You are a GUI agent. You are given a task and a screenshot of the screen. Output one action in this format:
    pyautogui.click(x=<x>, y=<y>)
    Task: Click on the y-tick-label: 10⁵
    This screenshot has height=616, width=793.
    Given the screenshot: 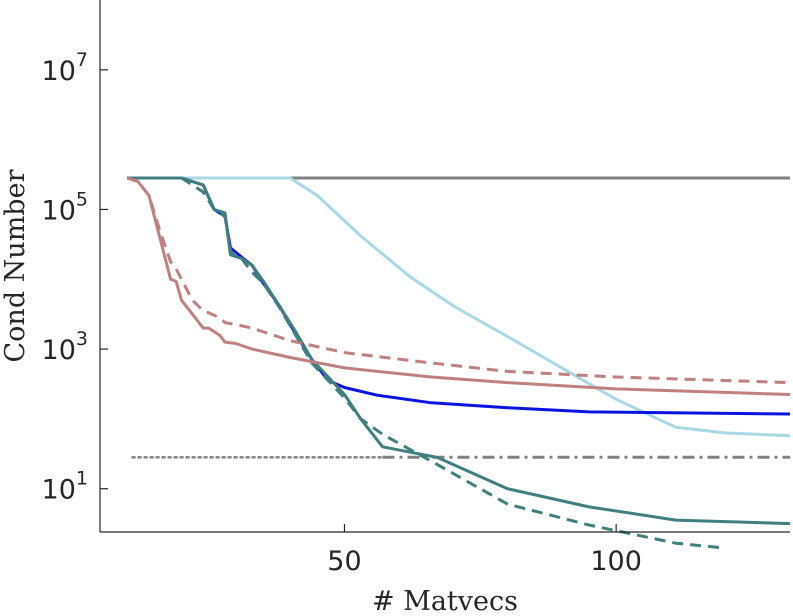 What is the action you would take?
    pyautogui.click(x=65, y=207)
    